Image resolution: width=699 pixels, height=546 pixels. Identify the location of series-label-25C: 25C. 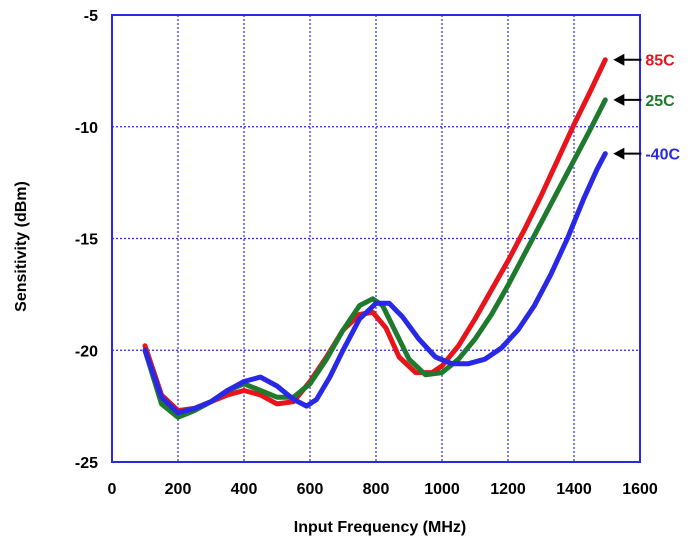
(660, 101).